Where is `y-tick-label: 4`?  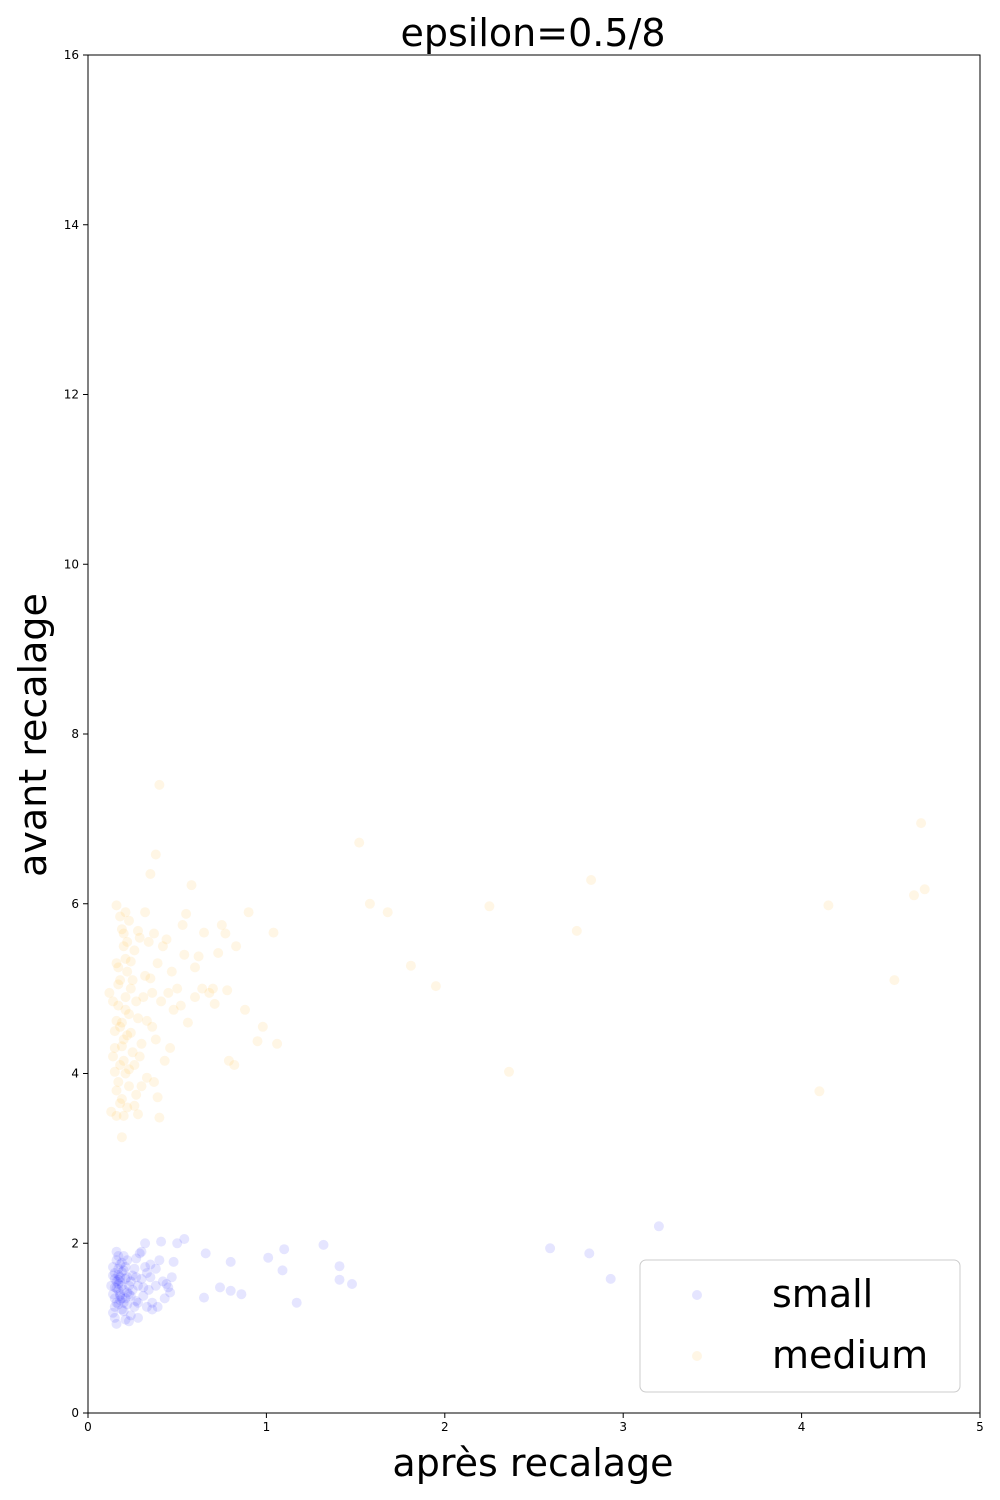
y-tick-label: 4 is located at coordinates (75, 1074).